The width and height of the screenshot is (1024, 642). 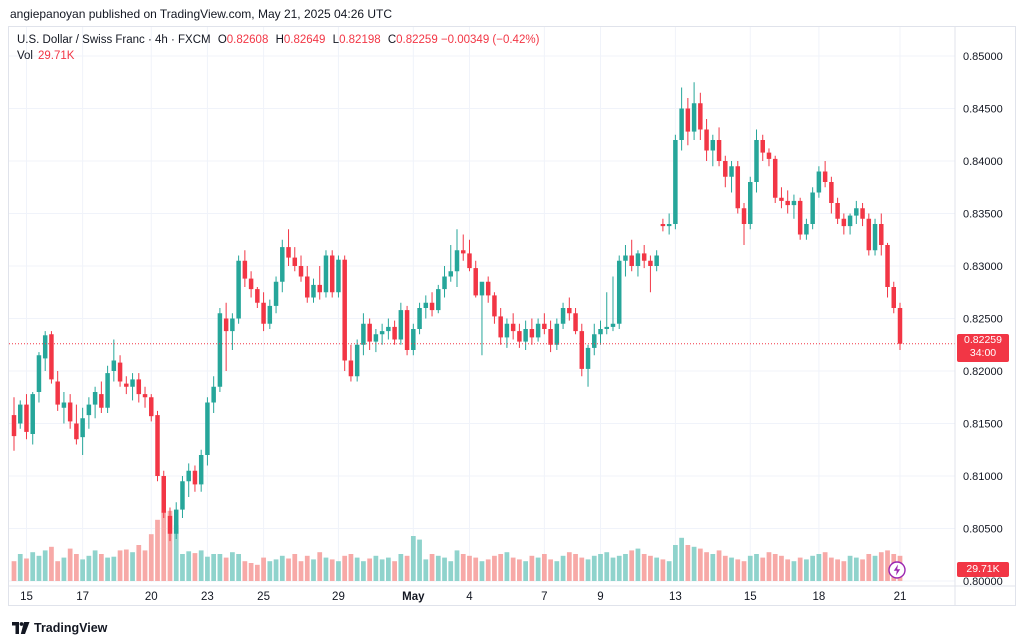 What do you see at coordinates (360, 40) in the screenshot?
I see `low-value: 0.82198` at bounding box center [360, 40].